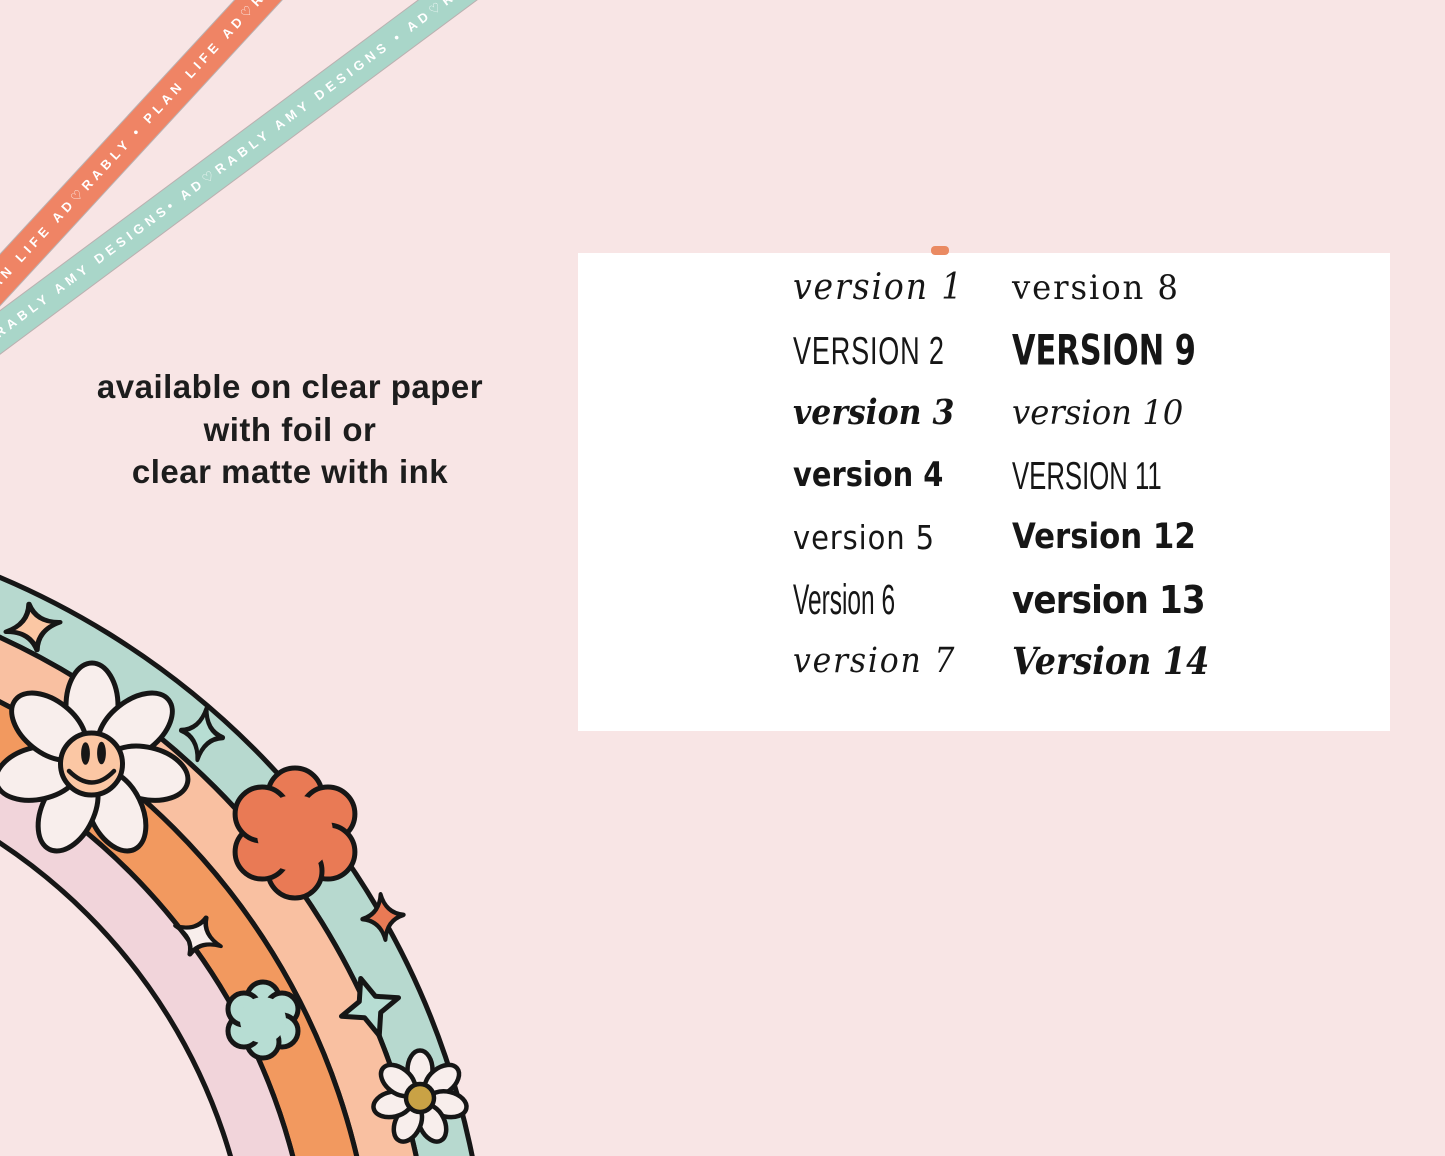  What do you see at coordinates (1104, 350) in the screenshot?
I see `version-label-9: VERSION 9` at bounding box center [1104, 350].